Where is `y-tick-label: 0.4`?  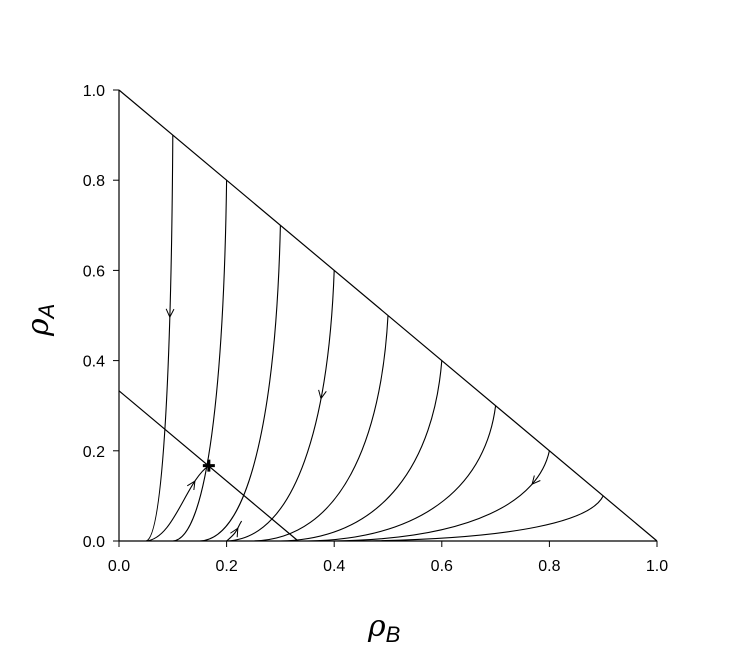
y-tick-label: 0.4 is located at coordinates (94, 362).